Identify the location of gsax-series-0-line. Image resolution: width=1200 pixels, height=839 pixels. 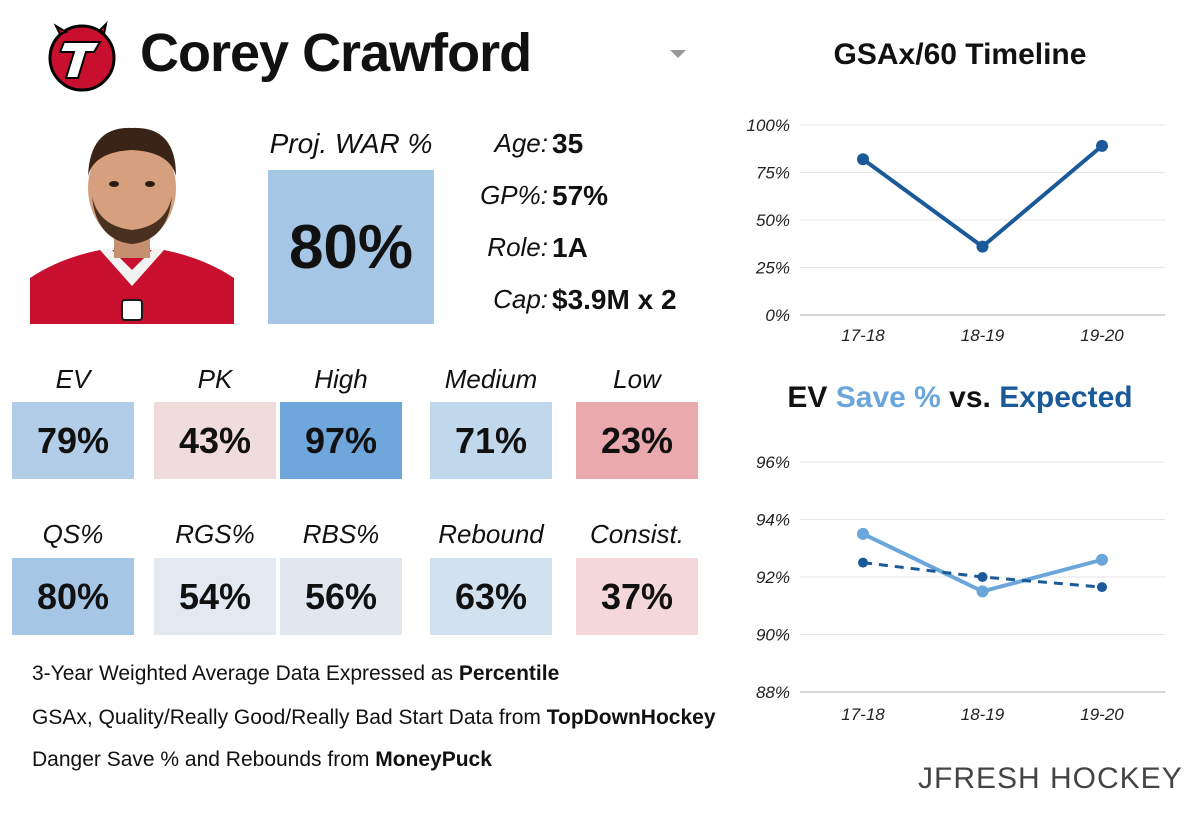
(982, 196).